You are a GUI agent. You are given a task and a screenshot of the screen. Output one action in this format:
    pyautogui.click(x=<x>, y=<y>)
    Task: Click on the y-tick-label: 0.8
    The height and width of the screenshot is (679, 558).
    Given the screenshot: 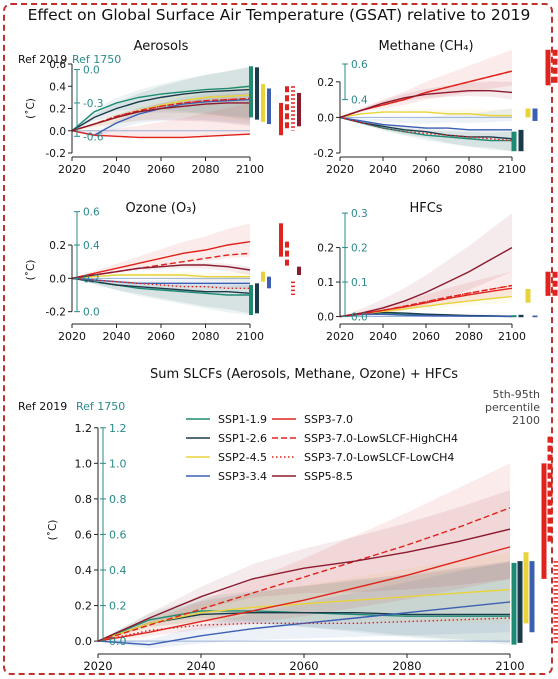 What is the action you would take?
    pyautogui.click(x=84, y=499)
    